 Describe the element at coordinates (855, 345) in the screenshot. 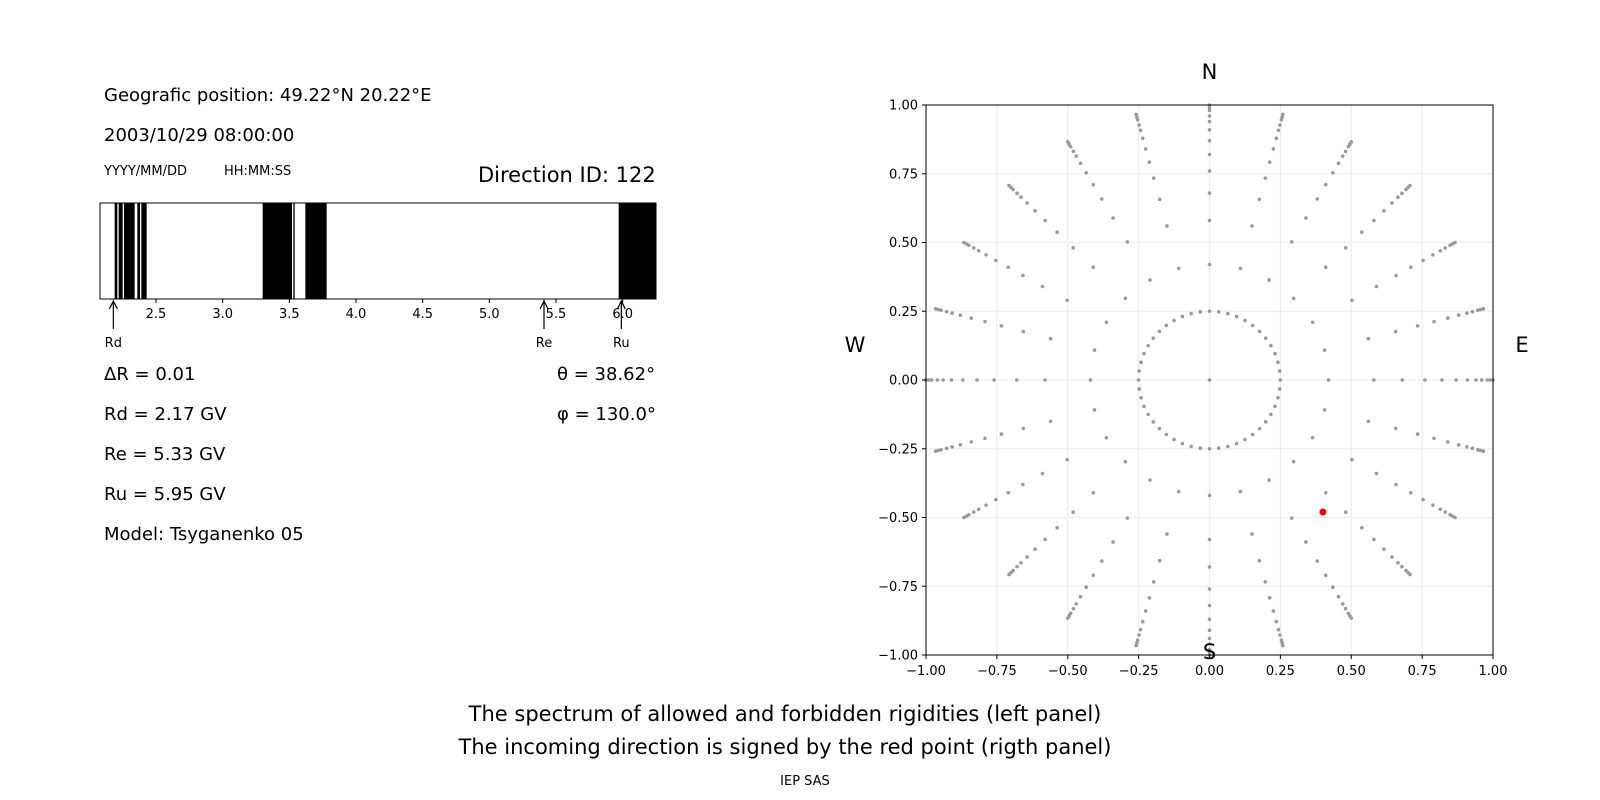

I see `compass-west-label: W` at that location.